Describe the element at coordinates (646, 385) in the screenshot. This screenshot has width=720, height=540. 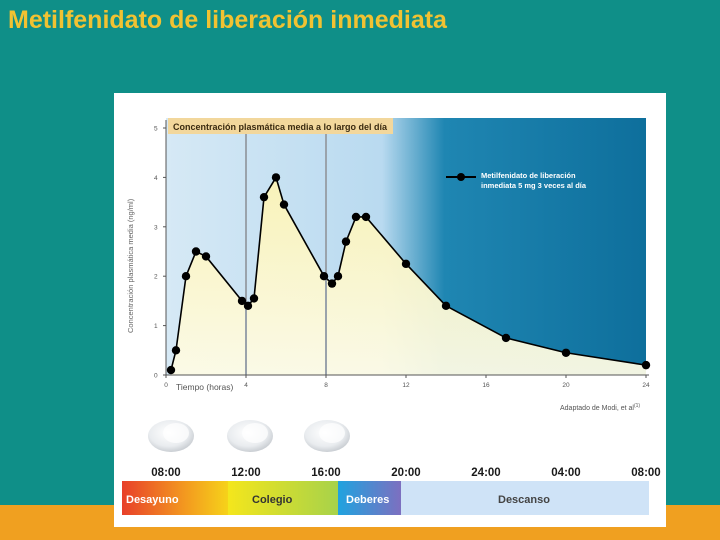
I see `x-tick-label: 24` at that location.